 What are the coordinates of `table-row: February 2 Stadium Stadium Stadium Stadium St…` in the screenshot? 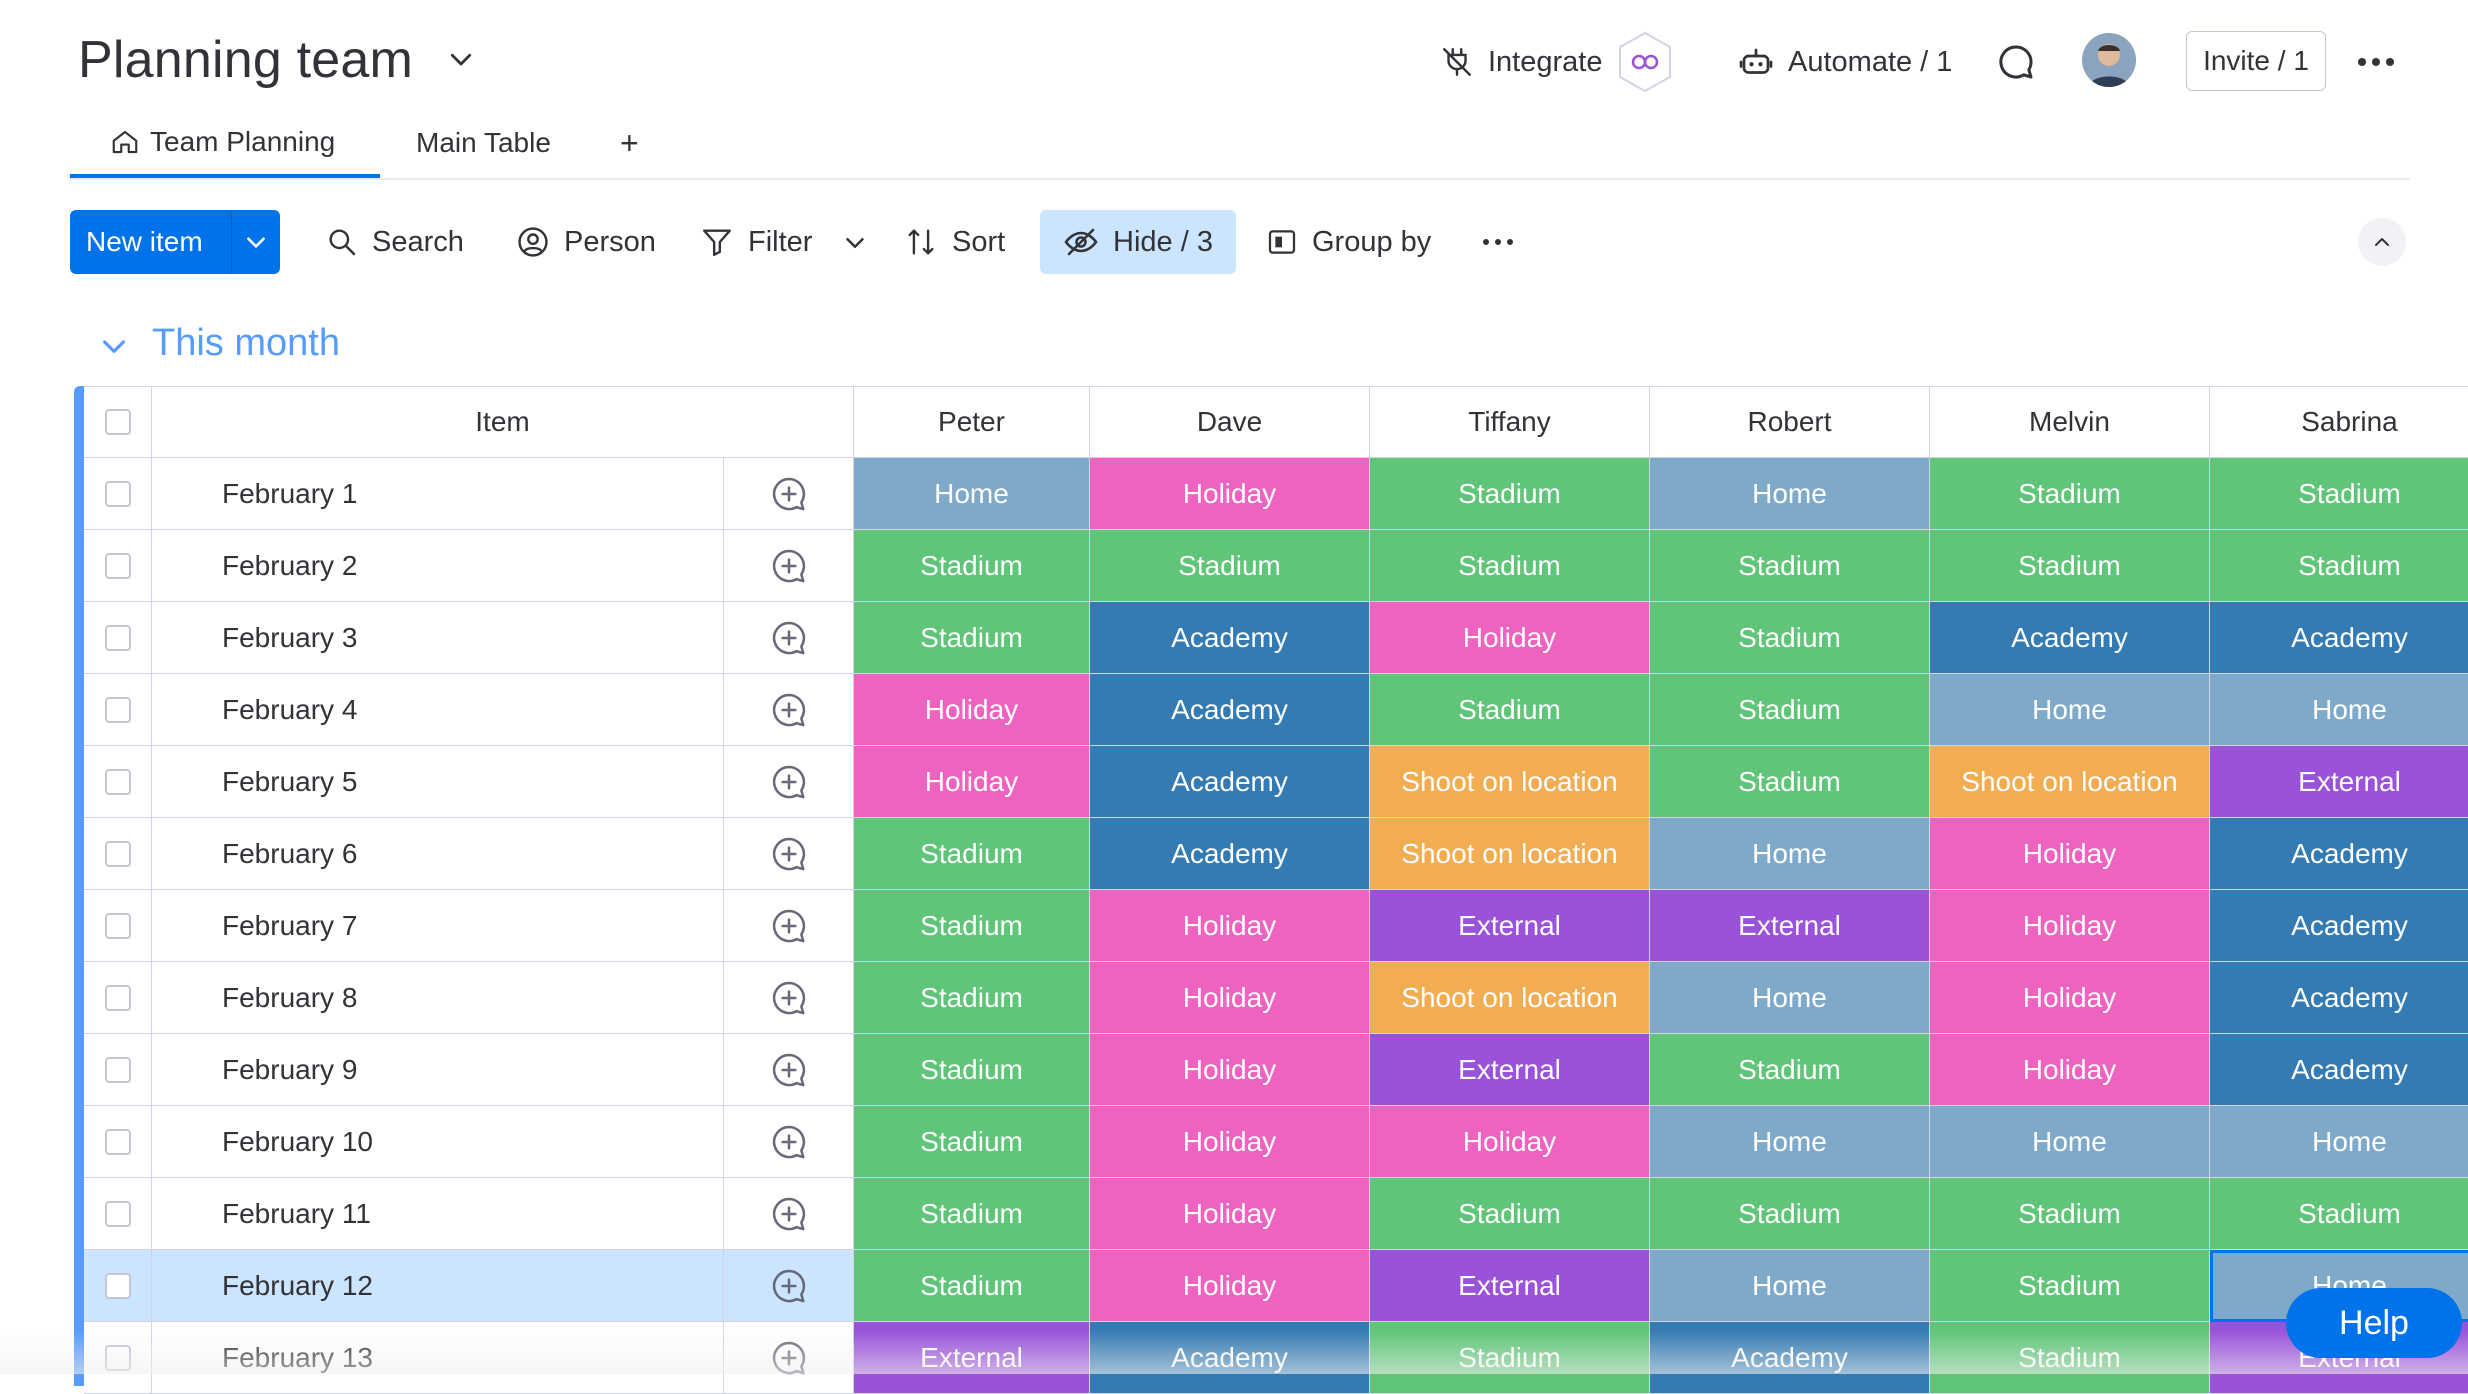 It's located at (1276, 566).